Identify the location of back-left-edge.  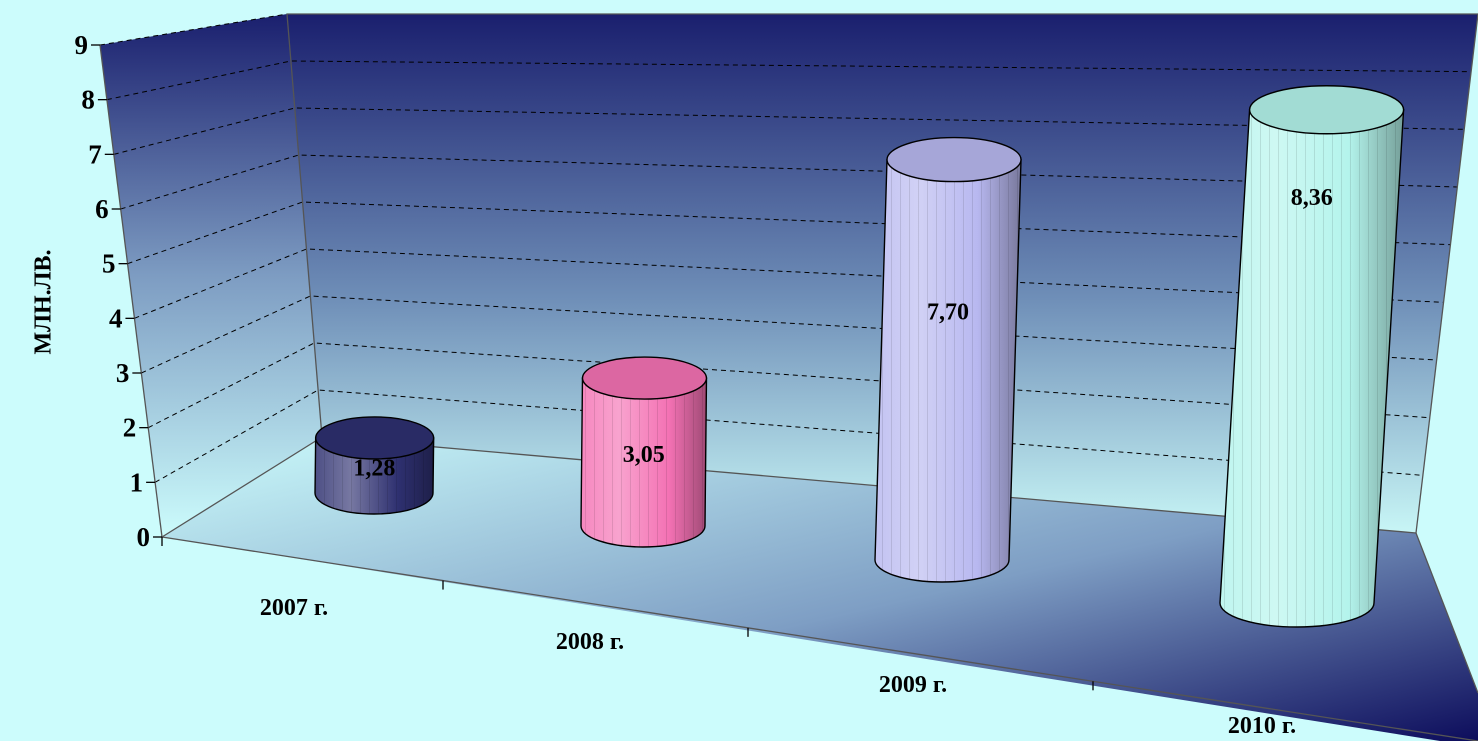
(304, 225).